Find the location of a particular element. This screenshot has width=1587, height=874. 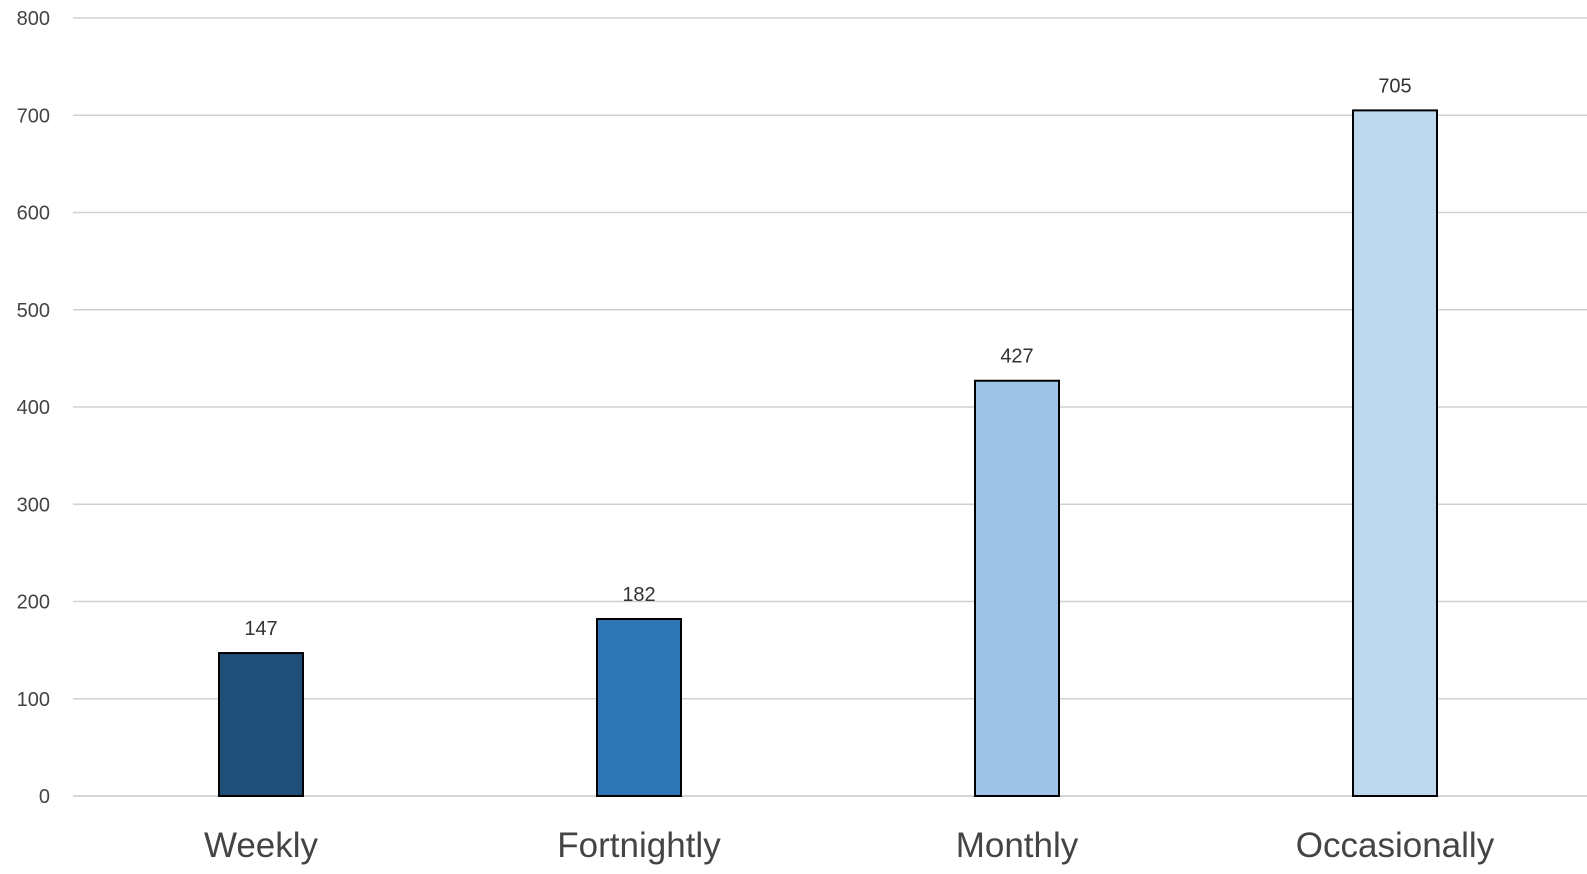

y-tick-label: 800 is located at coordinates (33, 19).